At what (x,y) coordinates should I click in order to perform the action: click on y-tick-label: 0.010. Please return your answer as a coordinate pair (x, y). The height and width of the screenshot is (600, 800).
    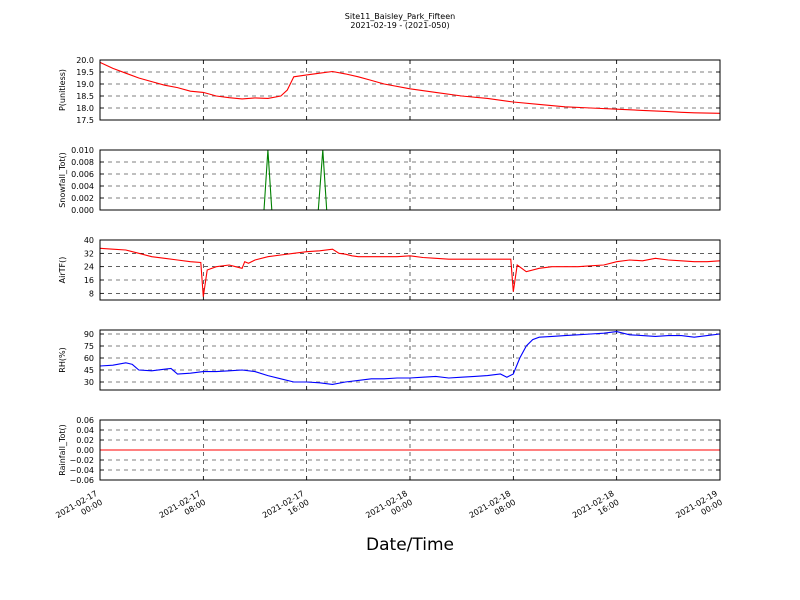
    Looking at the image, I should click on (82, 150).